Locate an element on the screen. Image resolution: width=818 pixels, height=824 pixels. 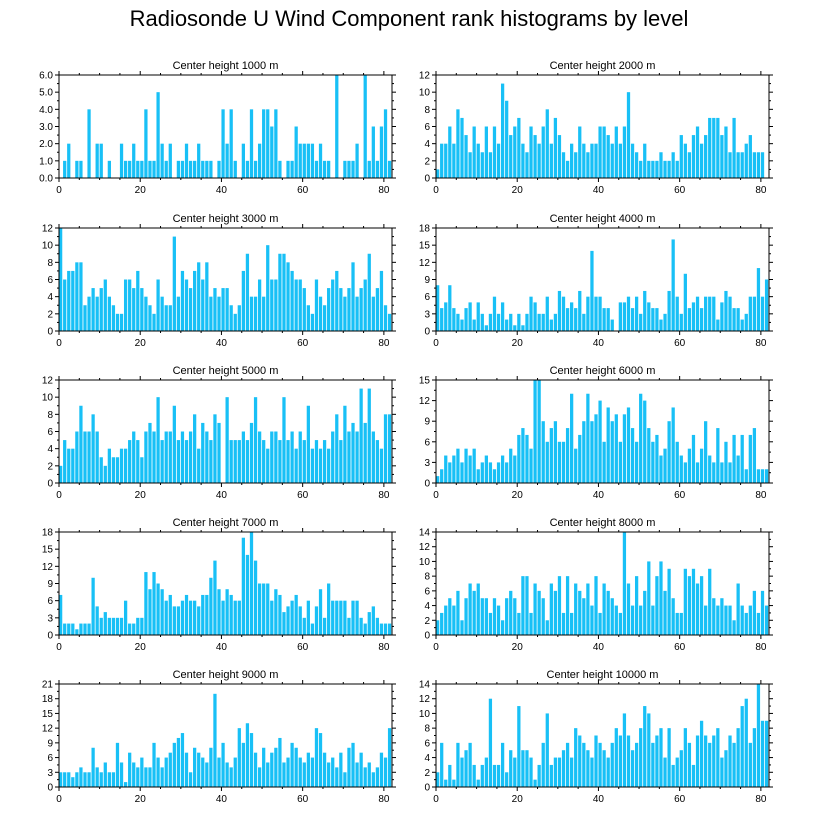
panel-title: Center height 1000 m is located at coordinates (226, 66).